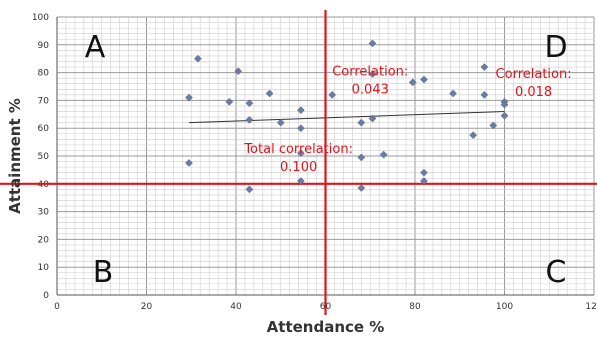 The height and width of the screenshot is (338, 597). What do you see at coordinates (57, 307) in the screenshot?
I see `x-tick-label: 0` at bounding box center [57, 307].